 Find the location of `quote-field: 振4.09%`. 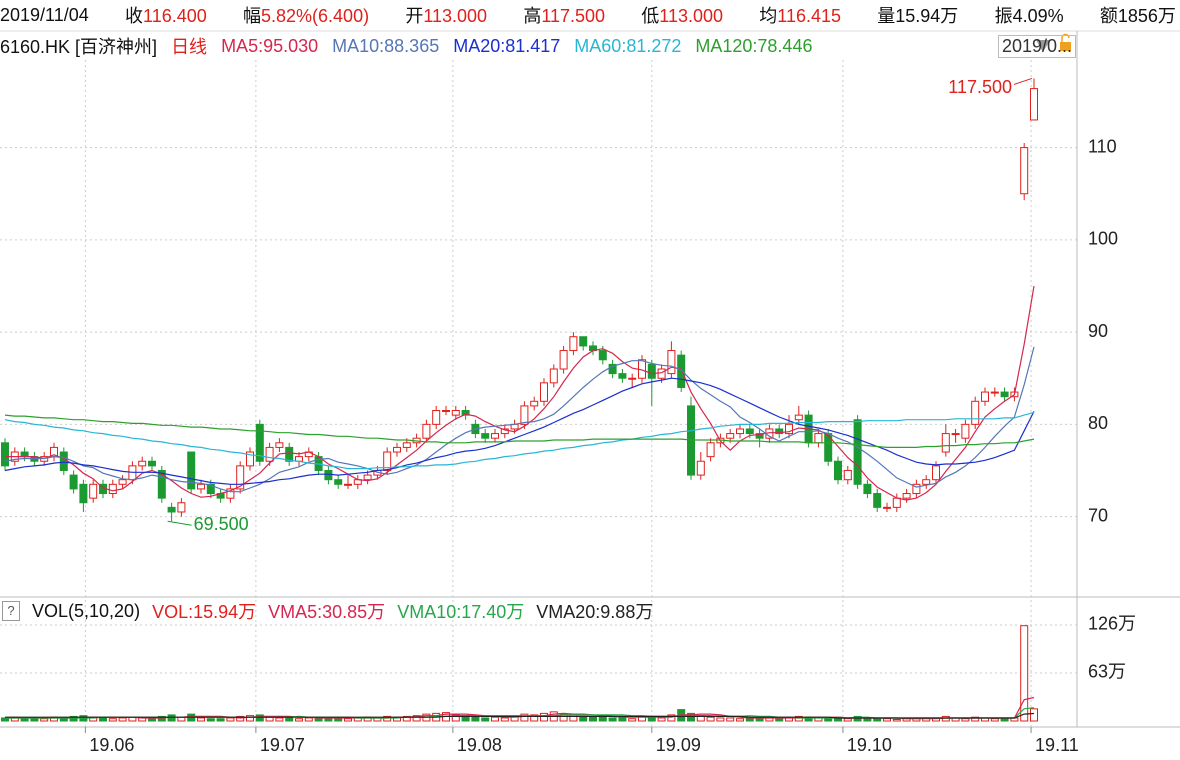

quote-field: 振4.09% is located at coordinates (1029, 15).